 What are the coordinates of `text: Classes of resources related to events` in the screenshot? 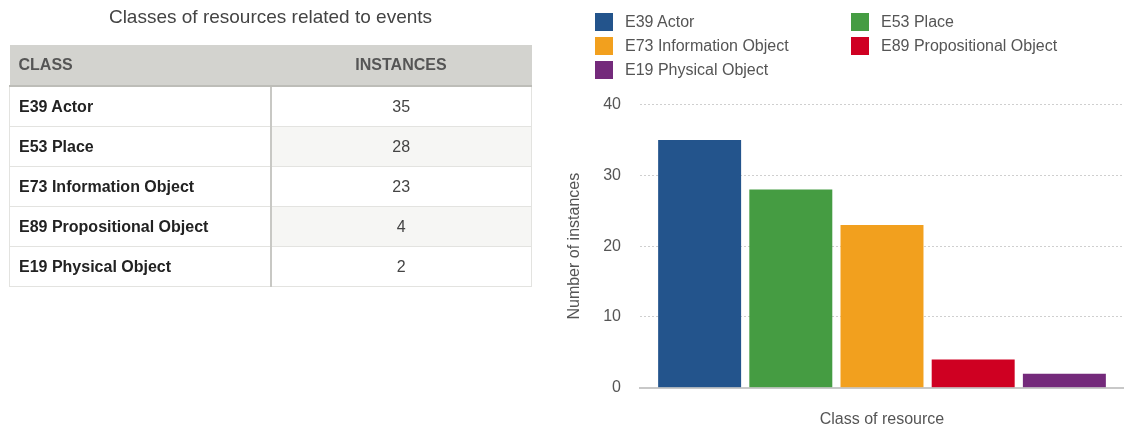 It's located at (270, 17).